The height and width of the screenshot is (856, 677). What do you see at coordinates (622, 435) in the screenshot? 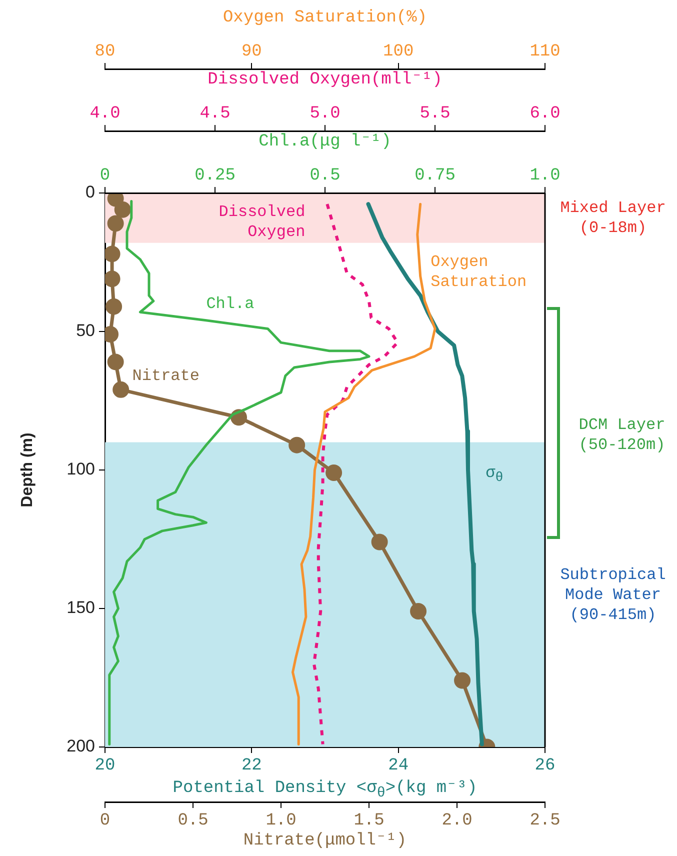
I see `text: DCM Layer (50-120m)` at bounding box center [622, 435].